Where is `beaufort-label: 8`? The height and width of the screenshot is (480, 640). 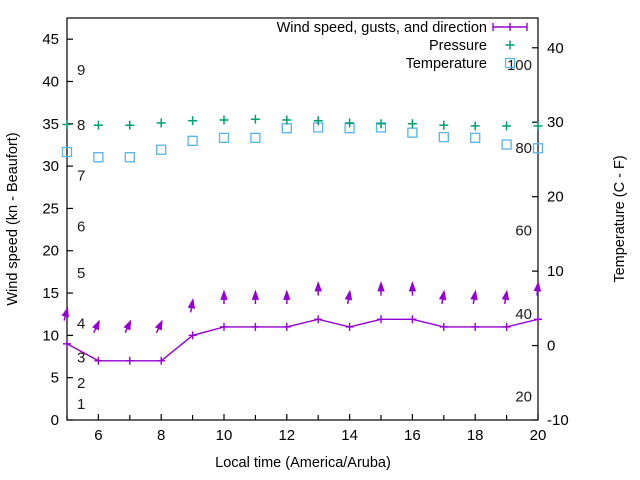 beaufort-label: 8 is located at coordinates (81, 125).